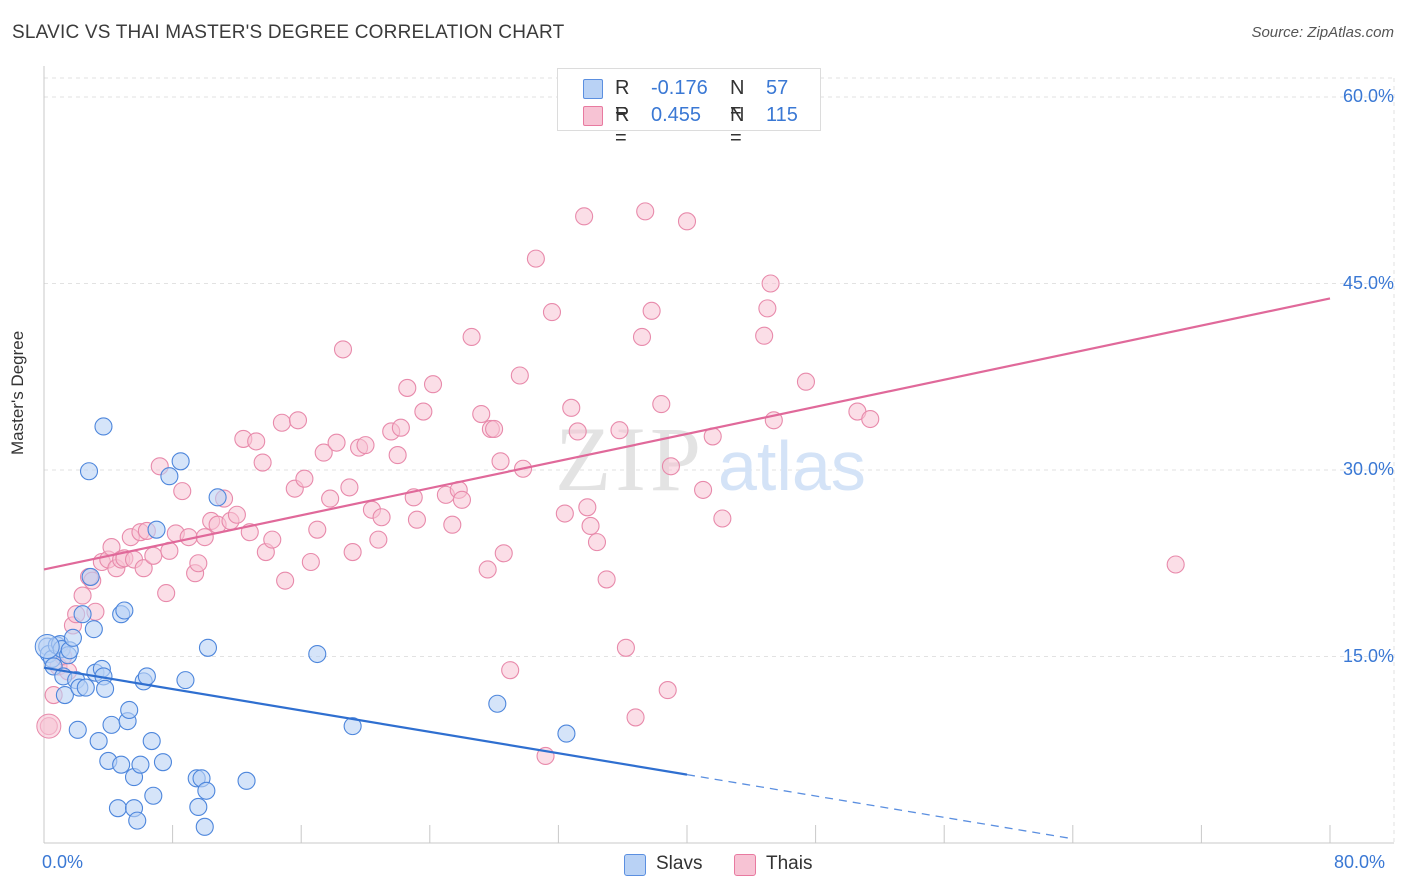  What do you see at coordinates (1322, 32) in the screenshot?
I see `source-credit: Source: ZipAtlas.com` at bounding box center [1322, 32].